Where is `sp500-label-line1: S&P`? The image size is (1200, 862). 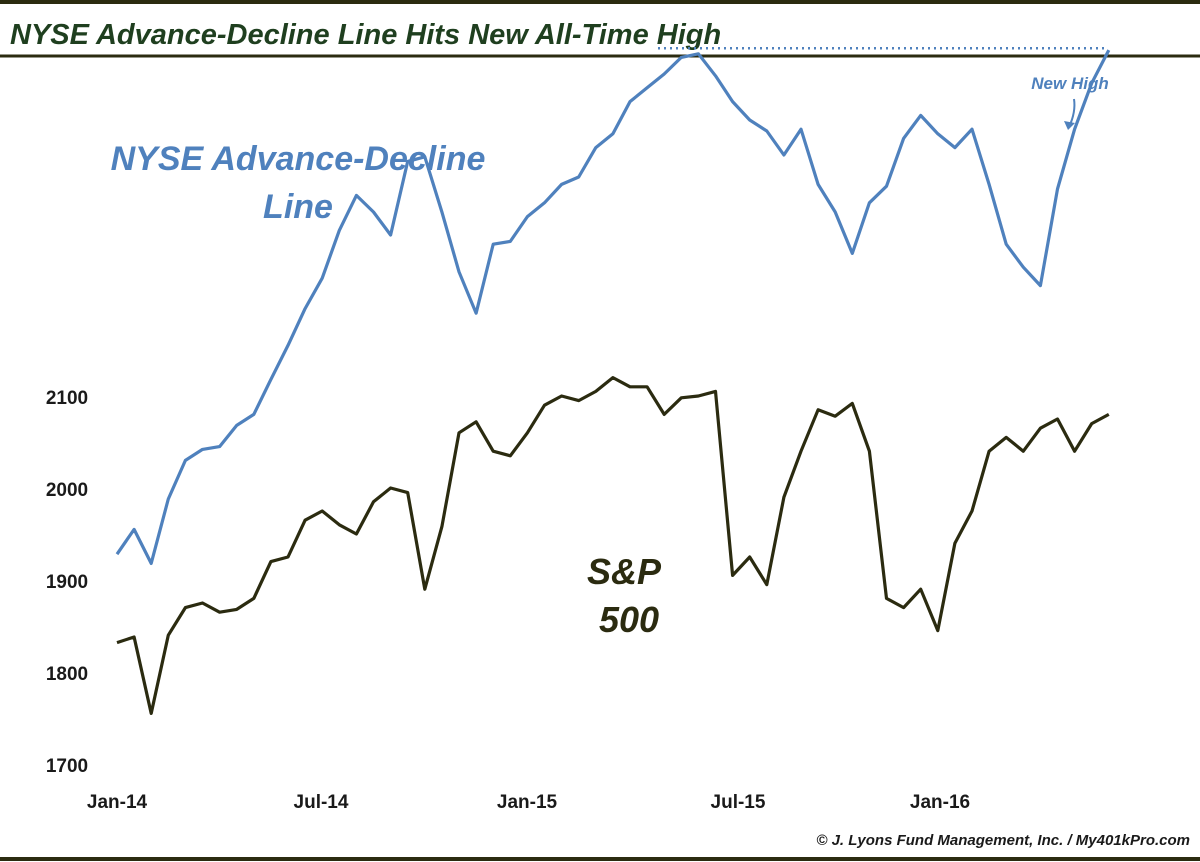
sp500-label-line1: S&P is located at coordinates (624, 571).